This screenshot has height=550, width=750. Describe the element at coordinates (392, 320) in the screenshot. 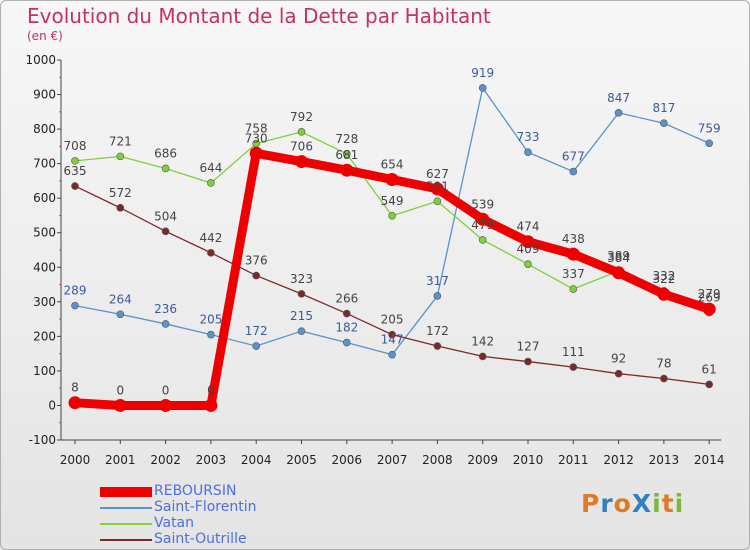

I see `data-label: 205` at that location.